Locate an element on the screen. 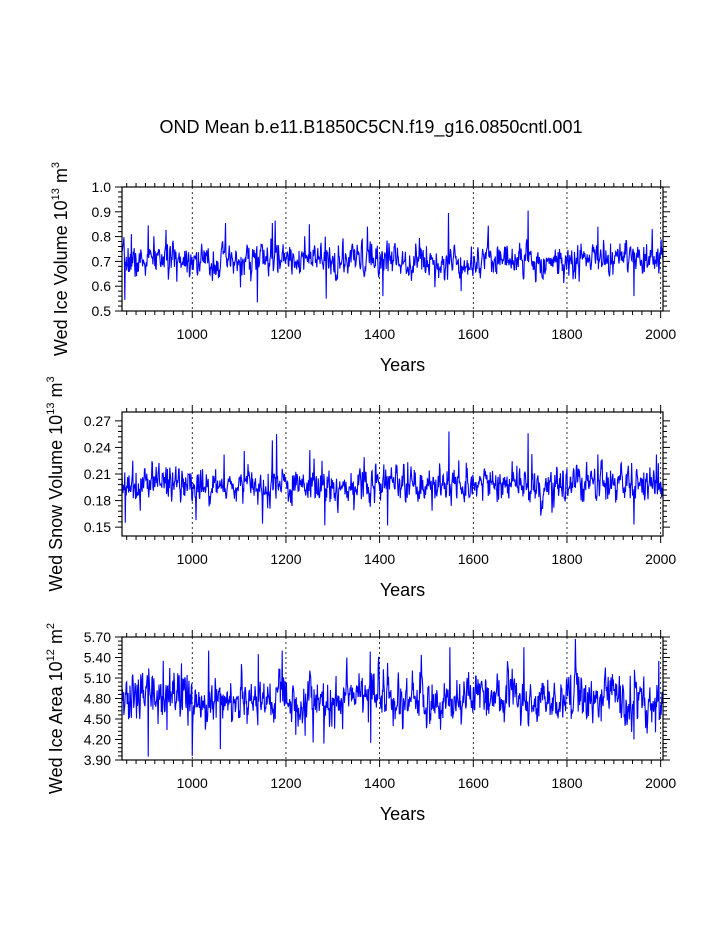 Image resolution: width=723 pixels, height=935 pixels. y-axis-label: Wed Ice Area 1012 m2 is located at coordinates (55, 708).